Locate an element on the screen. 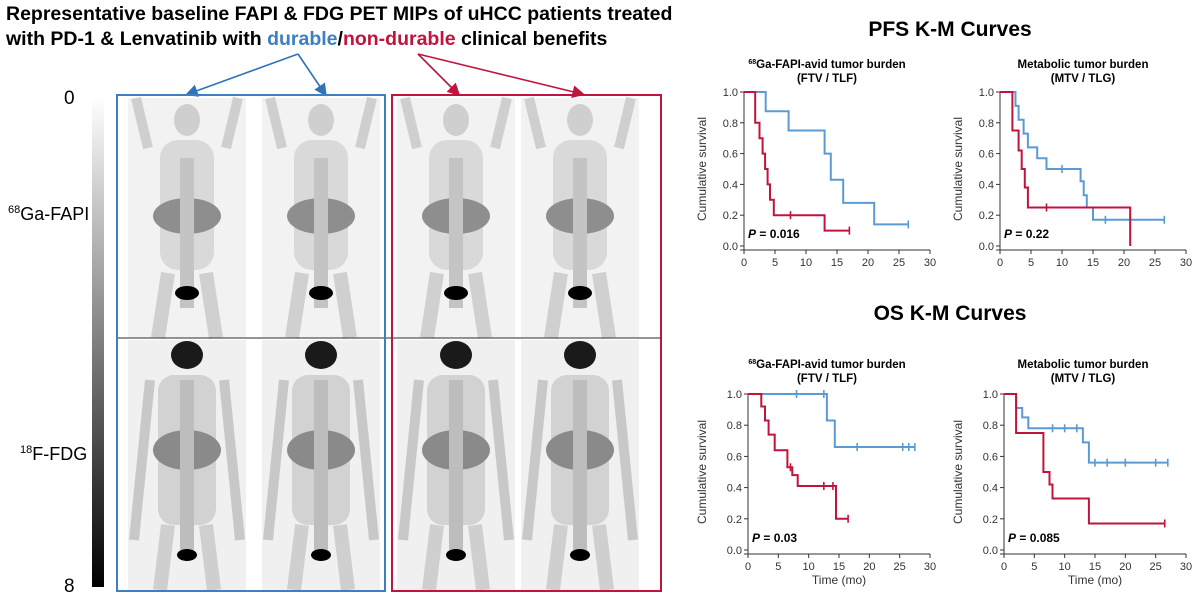 The width and height of the screenshot is (1200, 600). p-value-label: P = 0.22 is located at coordinates (1026, 234).